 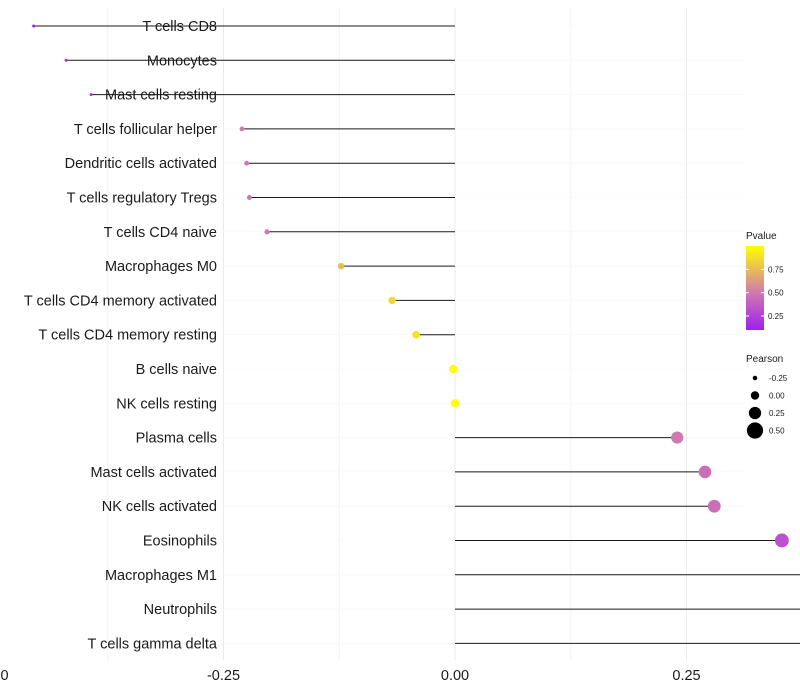 I want to click on y-axis-label: Mast cells resting, so click(x=161, y=96).